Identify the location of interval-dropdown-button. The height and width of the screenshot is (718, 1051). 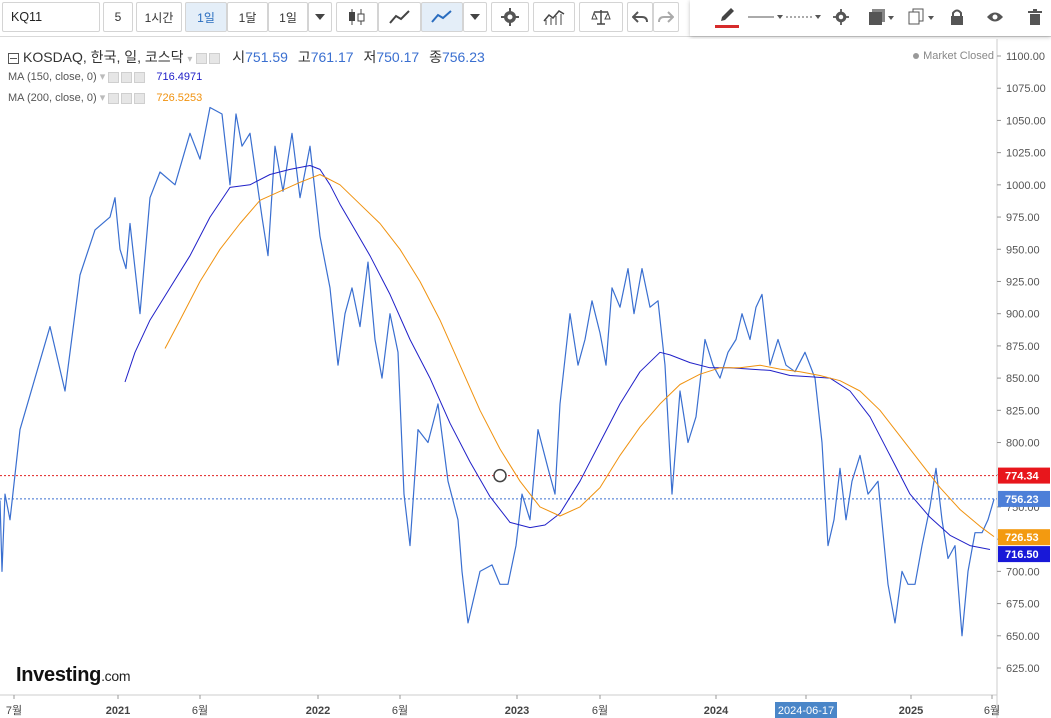
(320, 17).